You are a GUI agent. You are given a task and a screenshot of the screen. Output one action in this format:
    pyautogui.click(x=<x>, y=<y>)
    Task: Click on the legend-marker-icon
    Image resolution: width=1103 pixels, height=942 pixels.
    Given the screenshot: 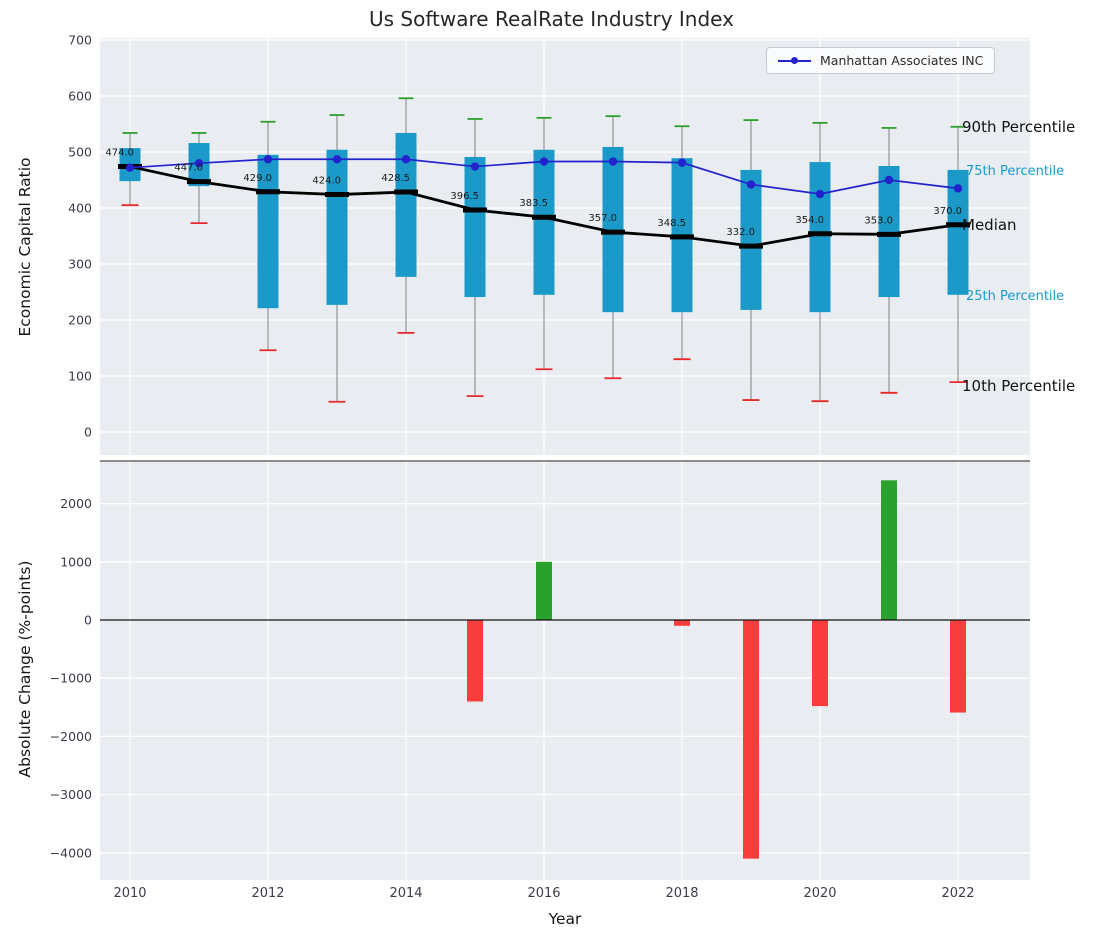 What is the action you would take?
    pyautogui.click(x=794, y=60)
    